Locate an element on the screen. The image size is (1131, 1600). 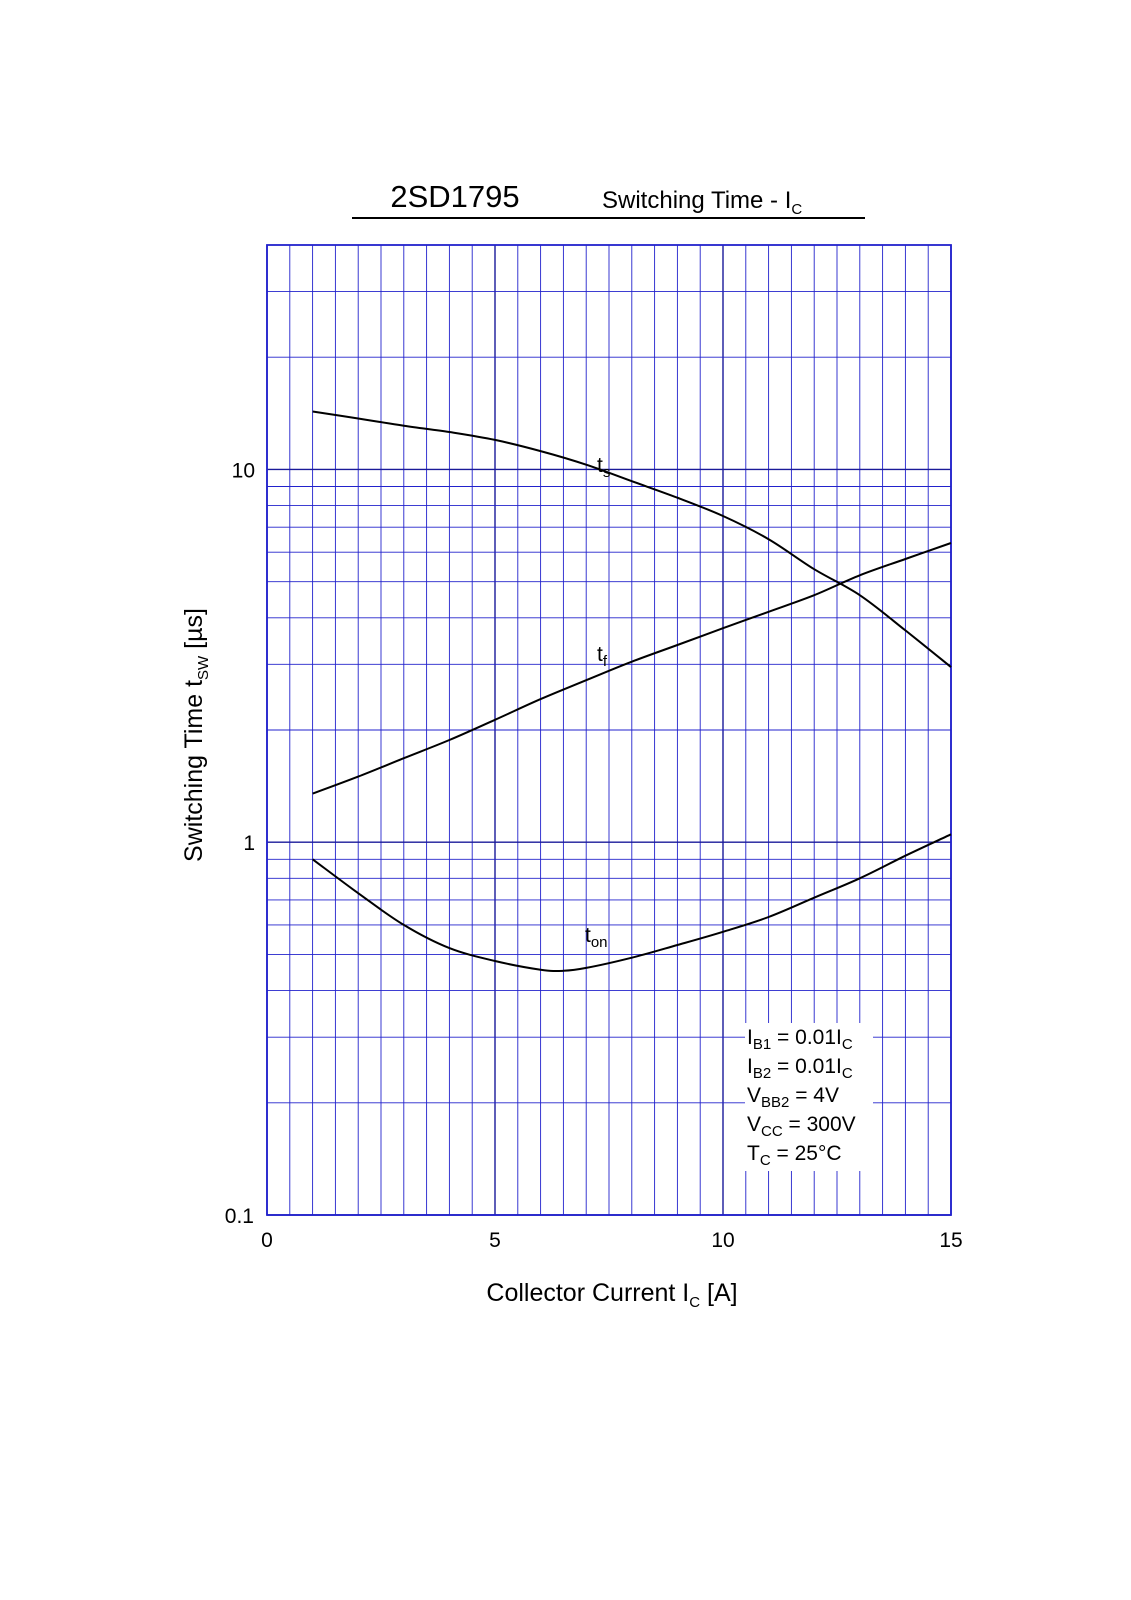
series-label-ts: ts is located at coordinates (603, 467).